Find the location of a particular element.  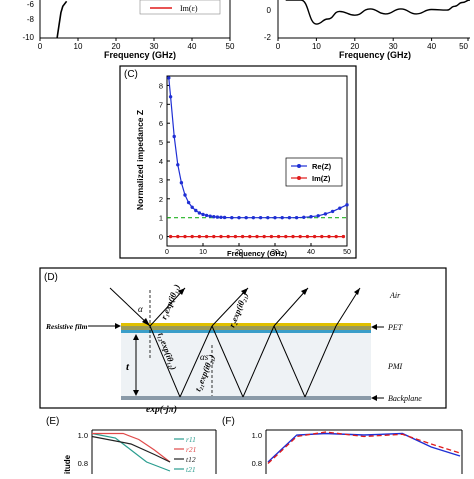

panel-c-ytick-label: 1 is located at coordinates (161, 218).